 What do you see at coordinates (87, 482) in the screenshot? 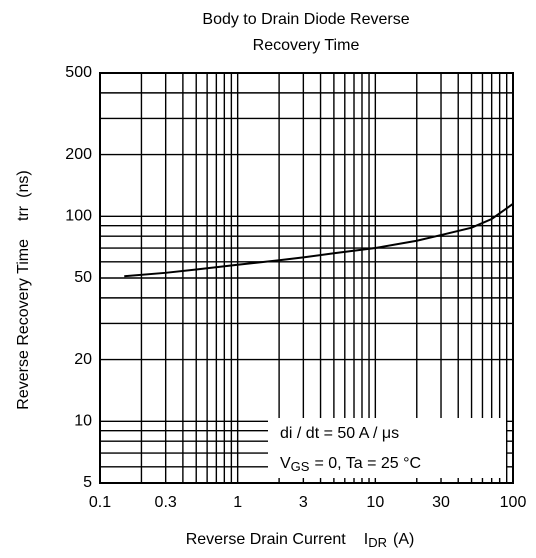
I see `y-tick-label: 5` at bounding box center [87, 482].